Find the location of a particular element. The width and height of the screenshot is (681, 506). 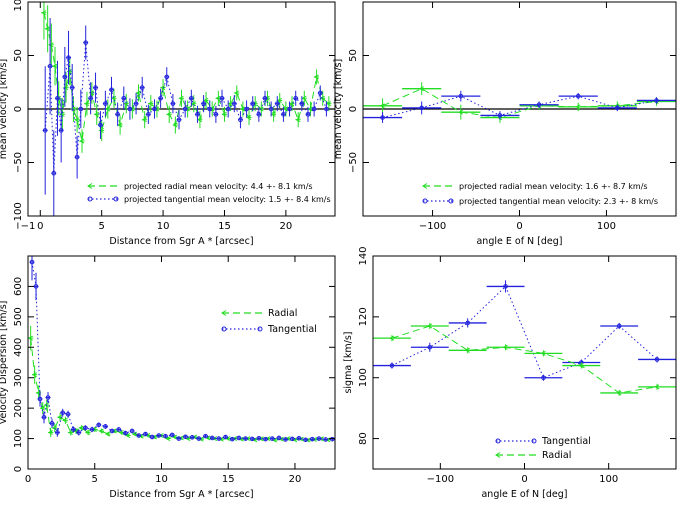

x-tick-label: −100 is located at coordinates (440, 479).